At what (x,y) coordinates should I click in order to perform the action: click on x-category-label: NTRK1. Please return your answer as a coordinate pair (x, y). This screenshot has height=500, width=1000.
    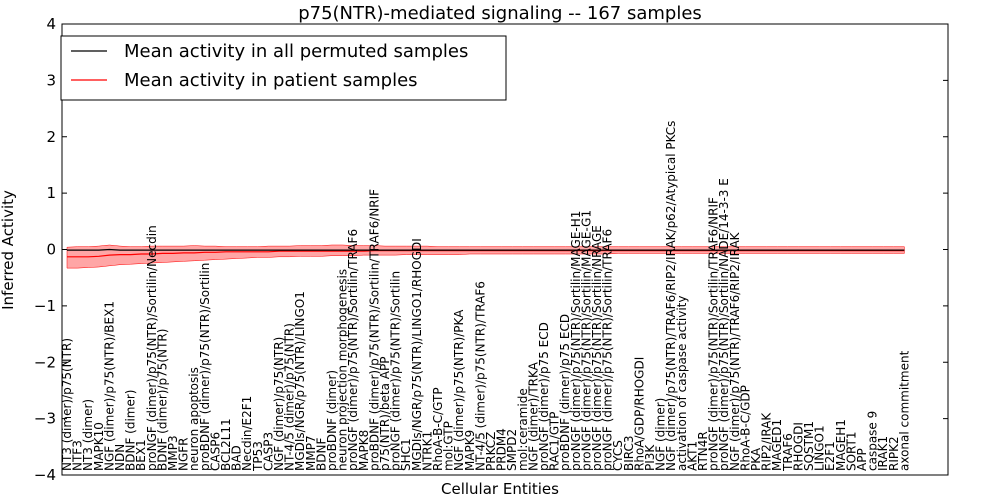
    Looking at the image, I should click on (427, 451).